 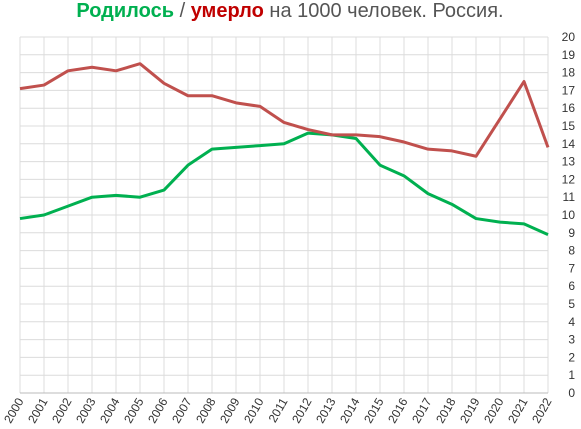 What do you see at coordinates (569, 108) in the screenshot?
I see `y-tick-label: 16` at bounding box center [569, 108].